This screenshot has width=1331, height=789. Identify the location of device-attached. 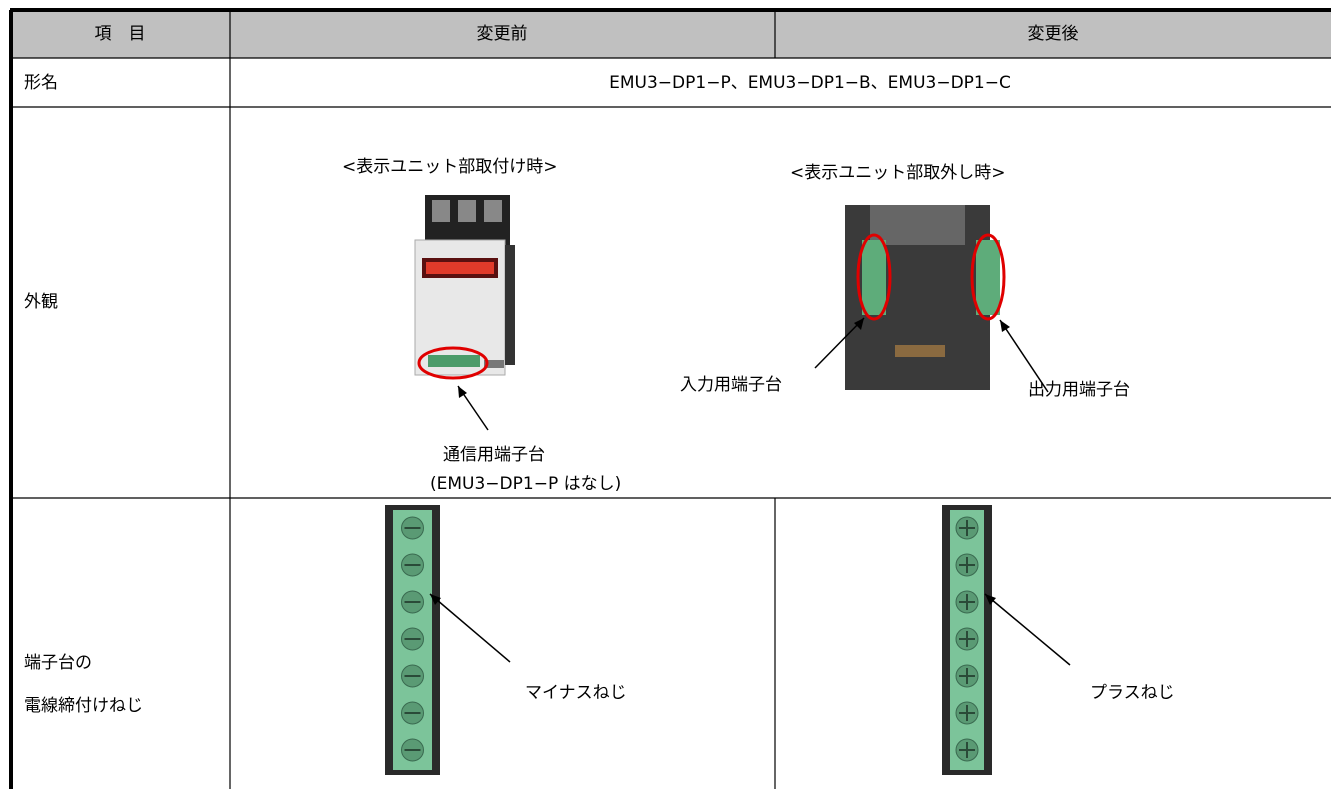
(464, 285).